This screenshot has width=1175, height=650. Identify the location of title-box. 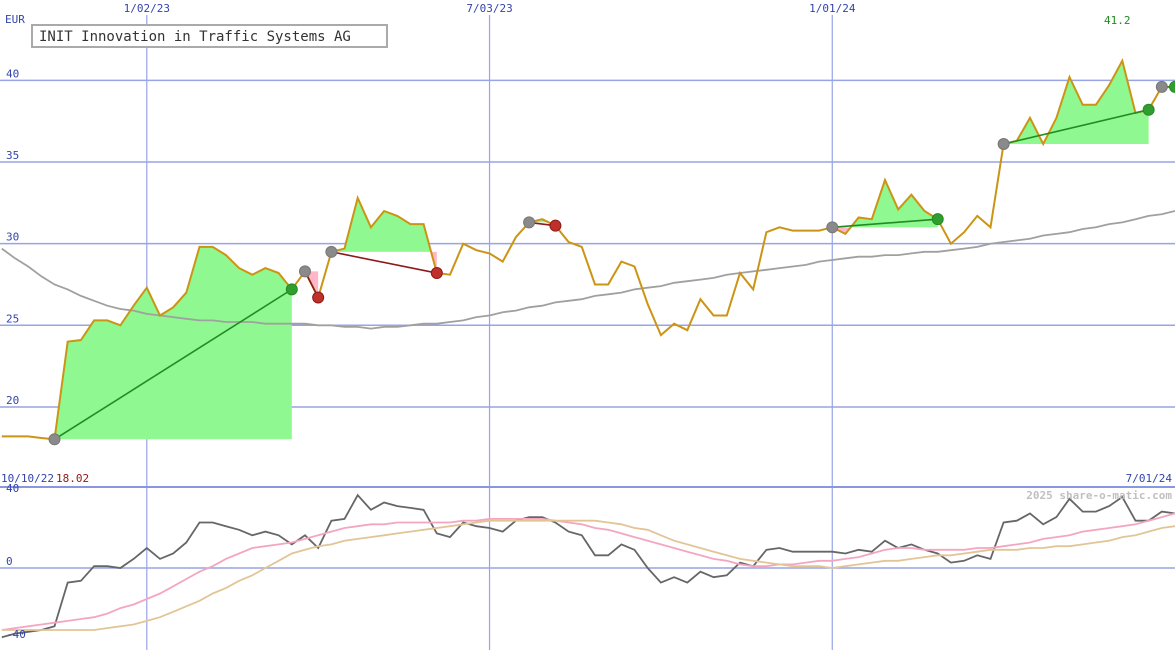
(209, 36).